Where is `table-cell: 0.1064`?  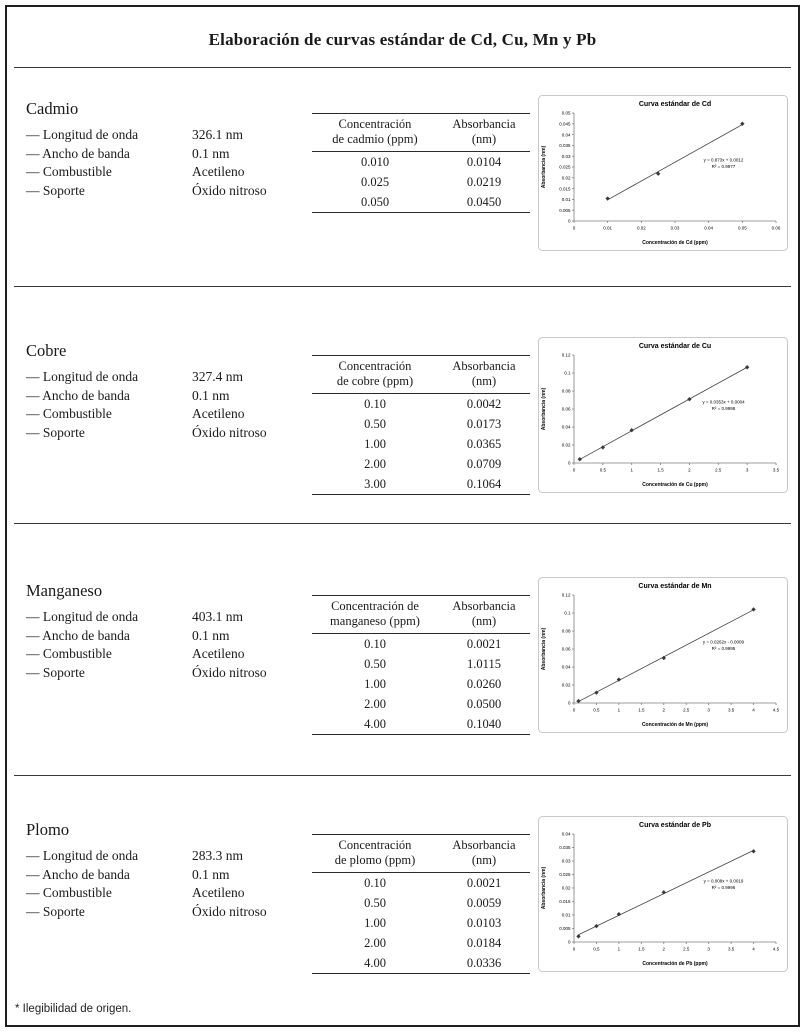
table-cell: 0.1064 is located at coordinates (484, 484).